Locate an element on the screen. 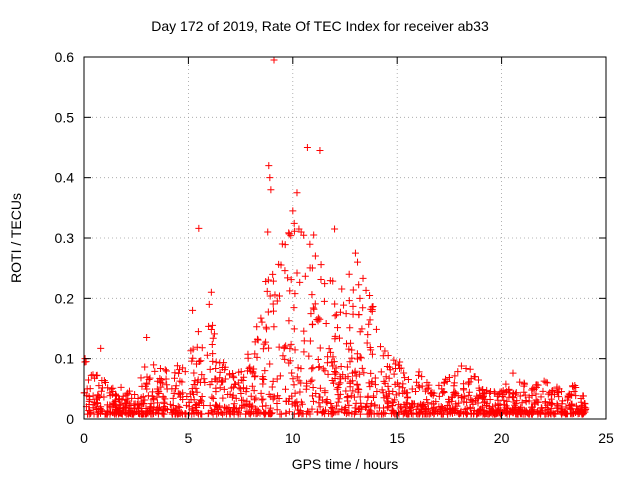  y-tick-label: 0.1 is located at coordinates (65, 359).